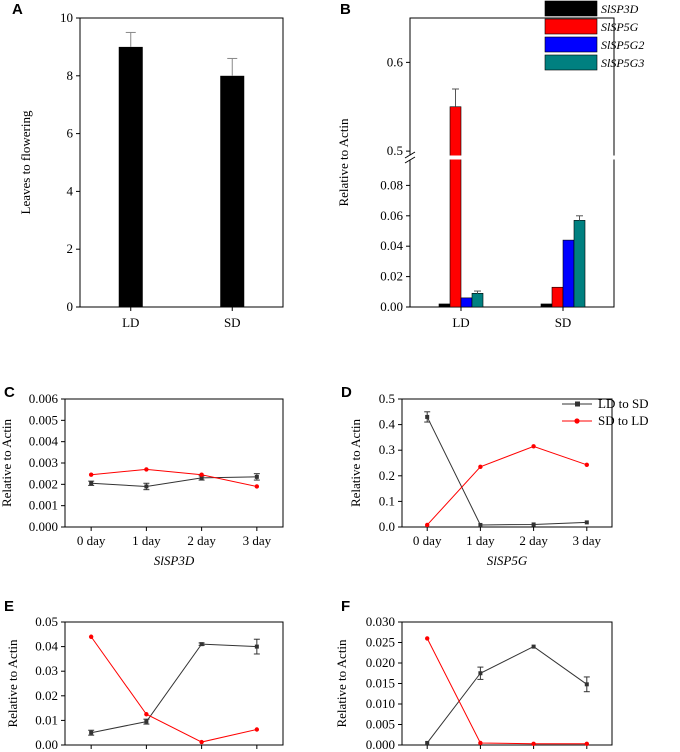  I want to click on y-tick-label-e: 0.02, so click(46, 695).